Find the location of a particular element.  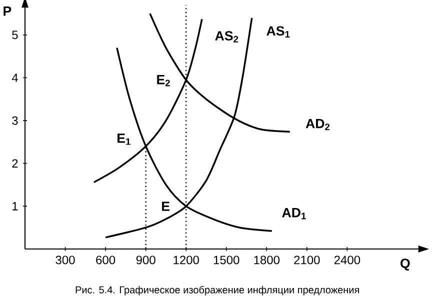

annotation: AD$_{2}$ is located at coordinates (318, 124).